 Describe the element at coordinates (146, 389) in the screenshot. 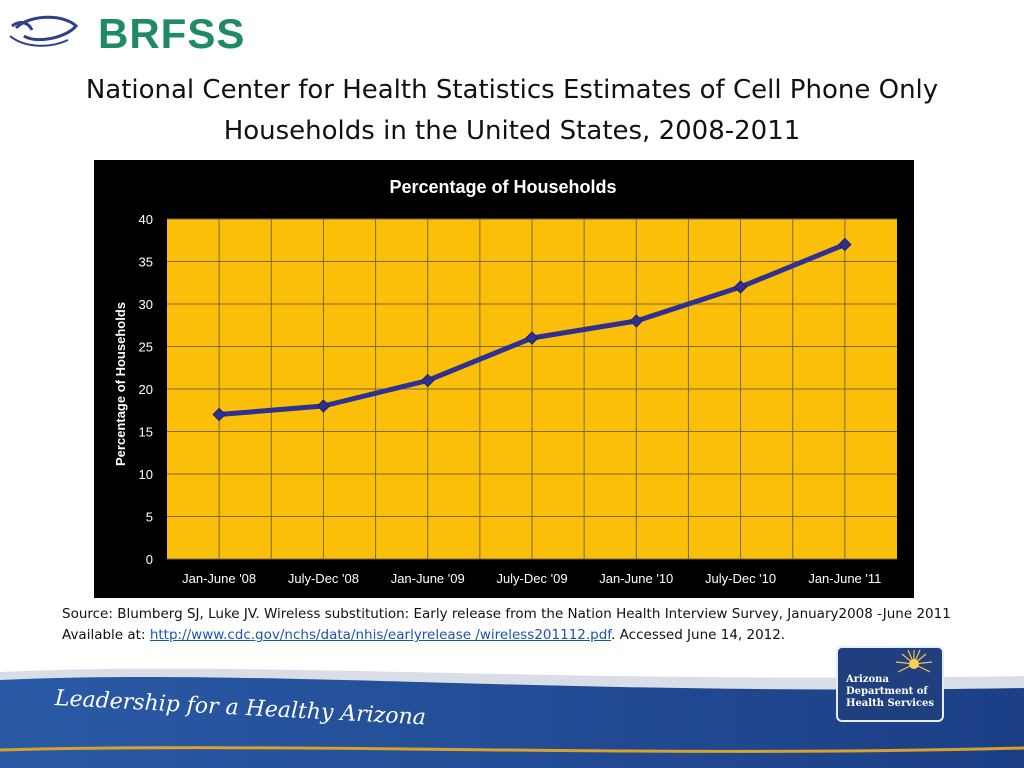

I see `y-tick-label: 20` at that location.